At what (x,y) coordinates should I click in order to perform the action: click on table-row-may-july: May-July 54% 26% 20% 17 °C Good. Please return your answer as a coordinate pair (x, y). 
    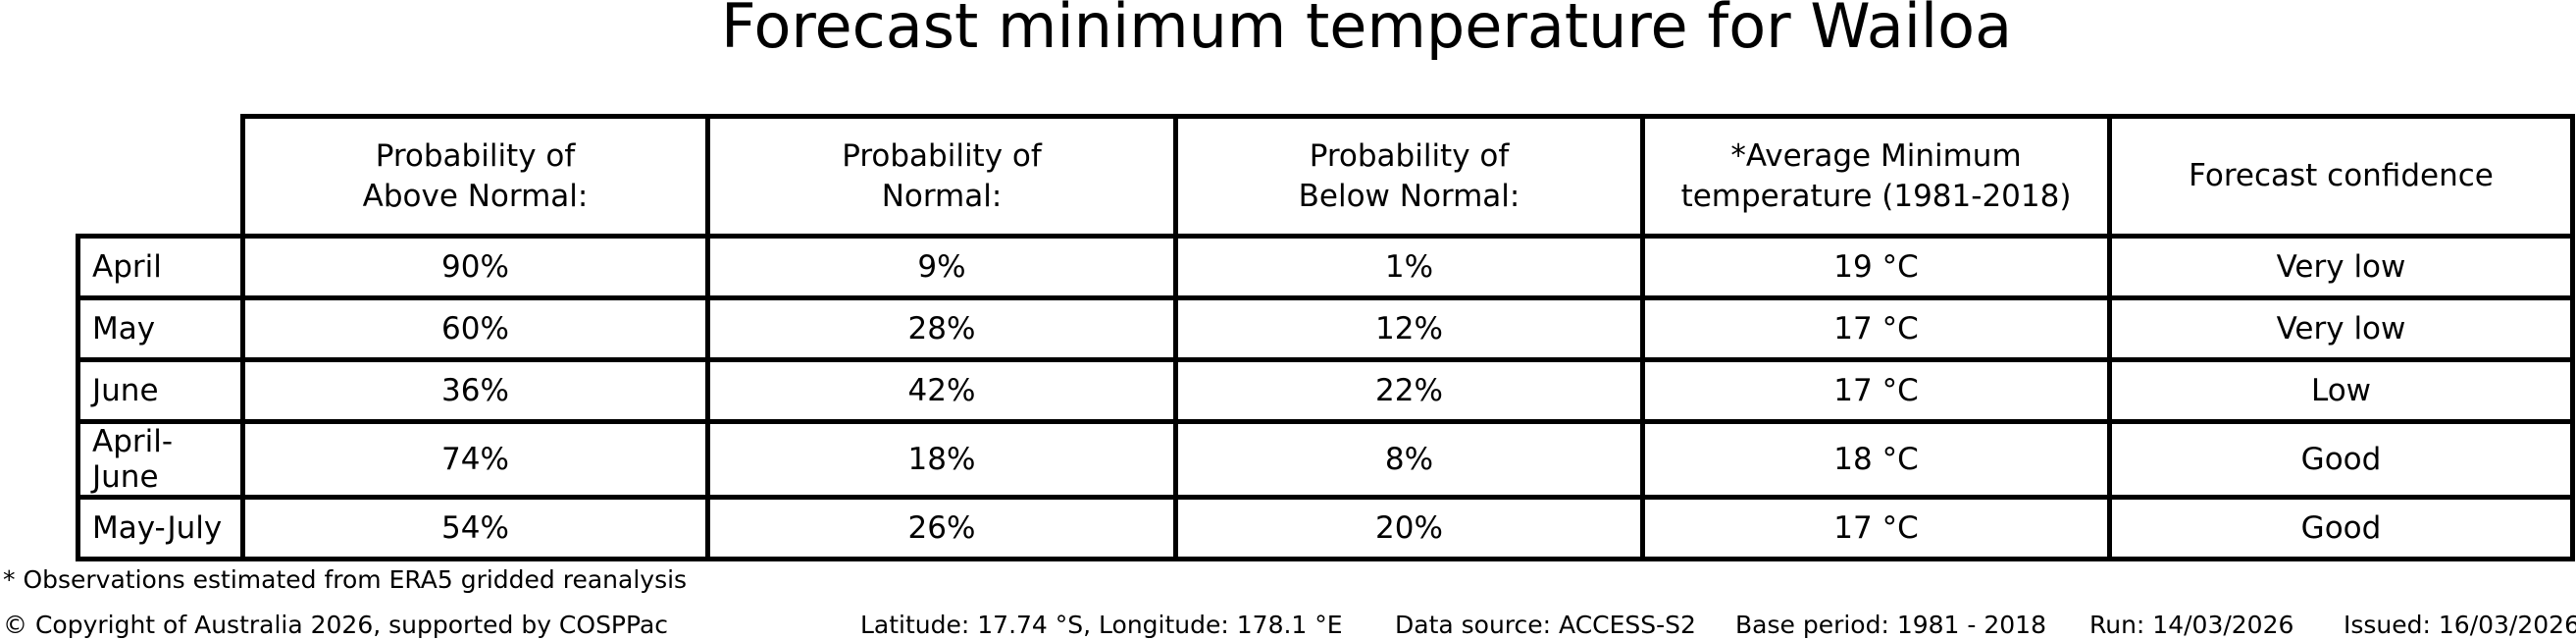
    Looking at the image, I should click on (1325, 528).